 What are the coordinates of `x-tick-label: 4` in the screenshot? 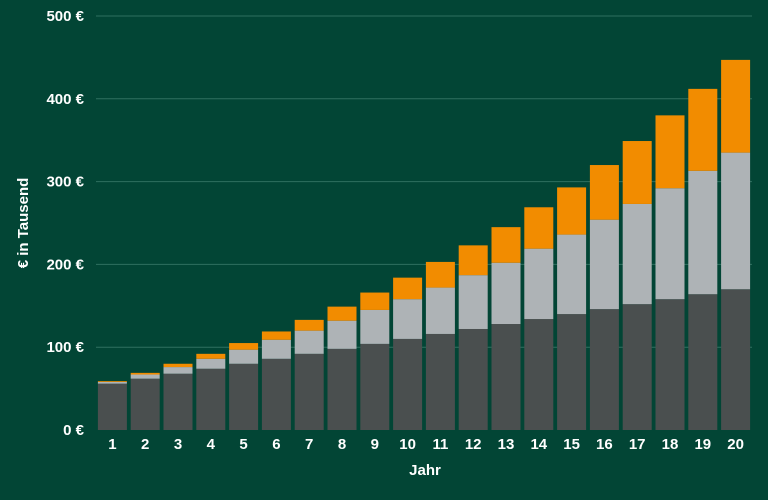 It's located at (211, 444).